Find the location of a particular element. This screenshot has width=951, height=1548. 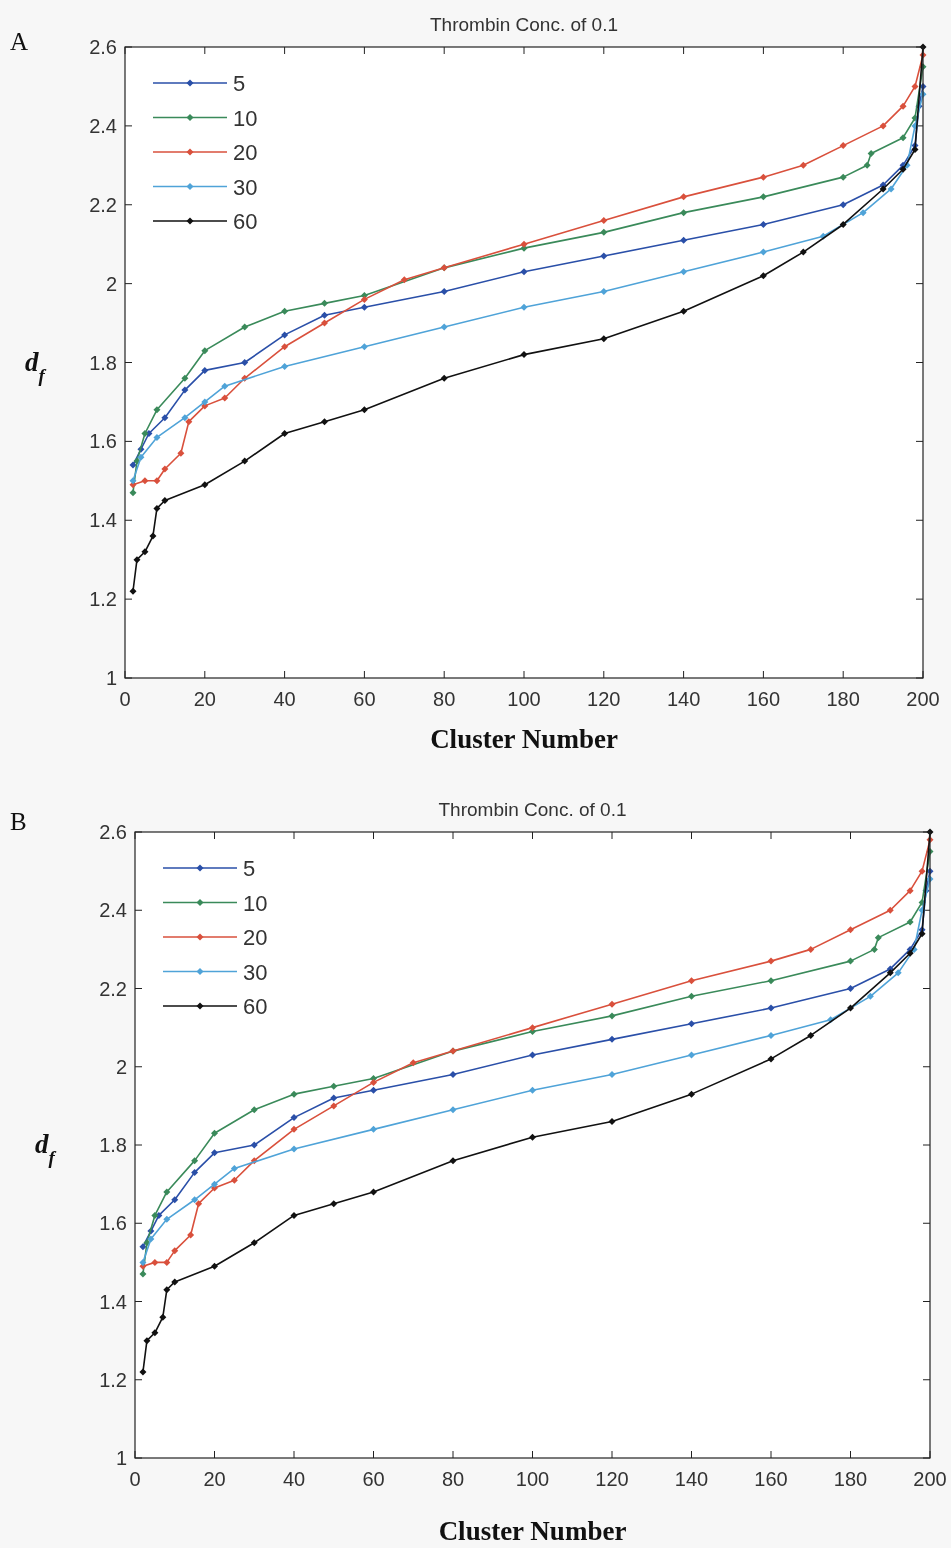

legend-label: 5 is located at coordinates (239, 83).